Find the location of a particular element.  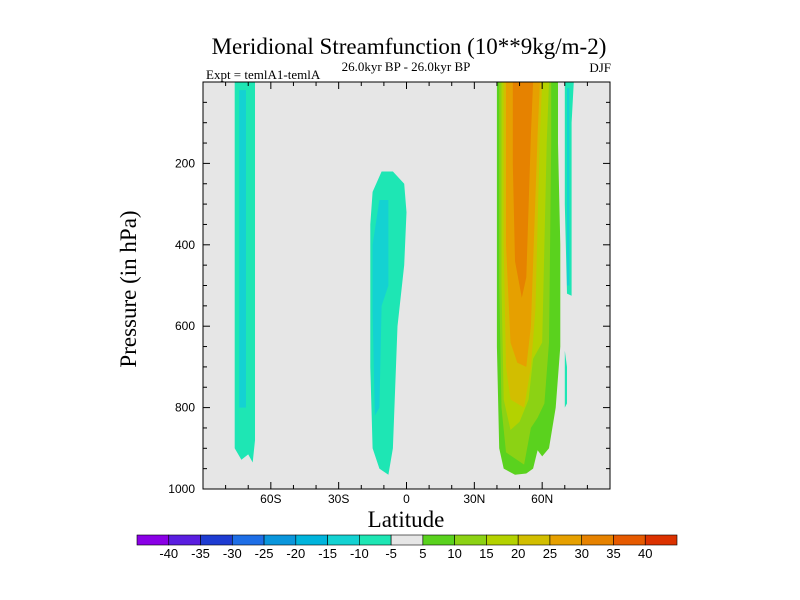

colorbar-label: -20 is located at coordinates (295, 553).